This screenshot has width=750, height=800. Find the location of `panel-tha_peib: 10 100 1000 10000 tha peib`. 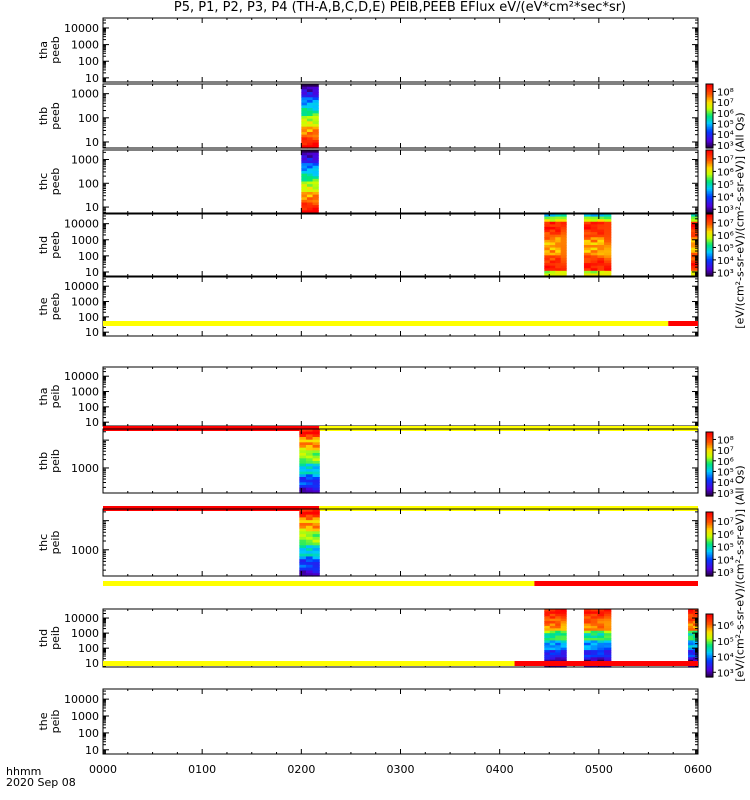

panel-tha_peib: 10 100 1000 10000 tha peib is located at coordinates (368, 398).